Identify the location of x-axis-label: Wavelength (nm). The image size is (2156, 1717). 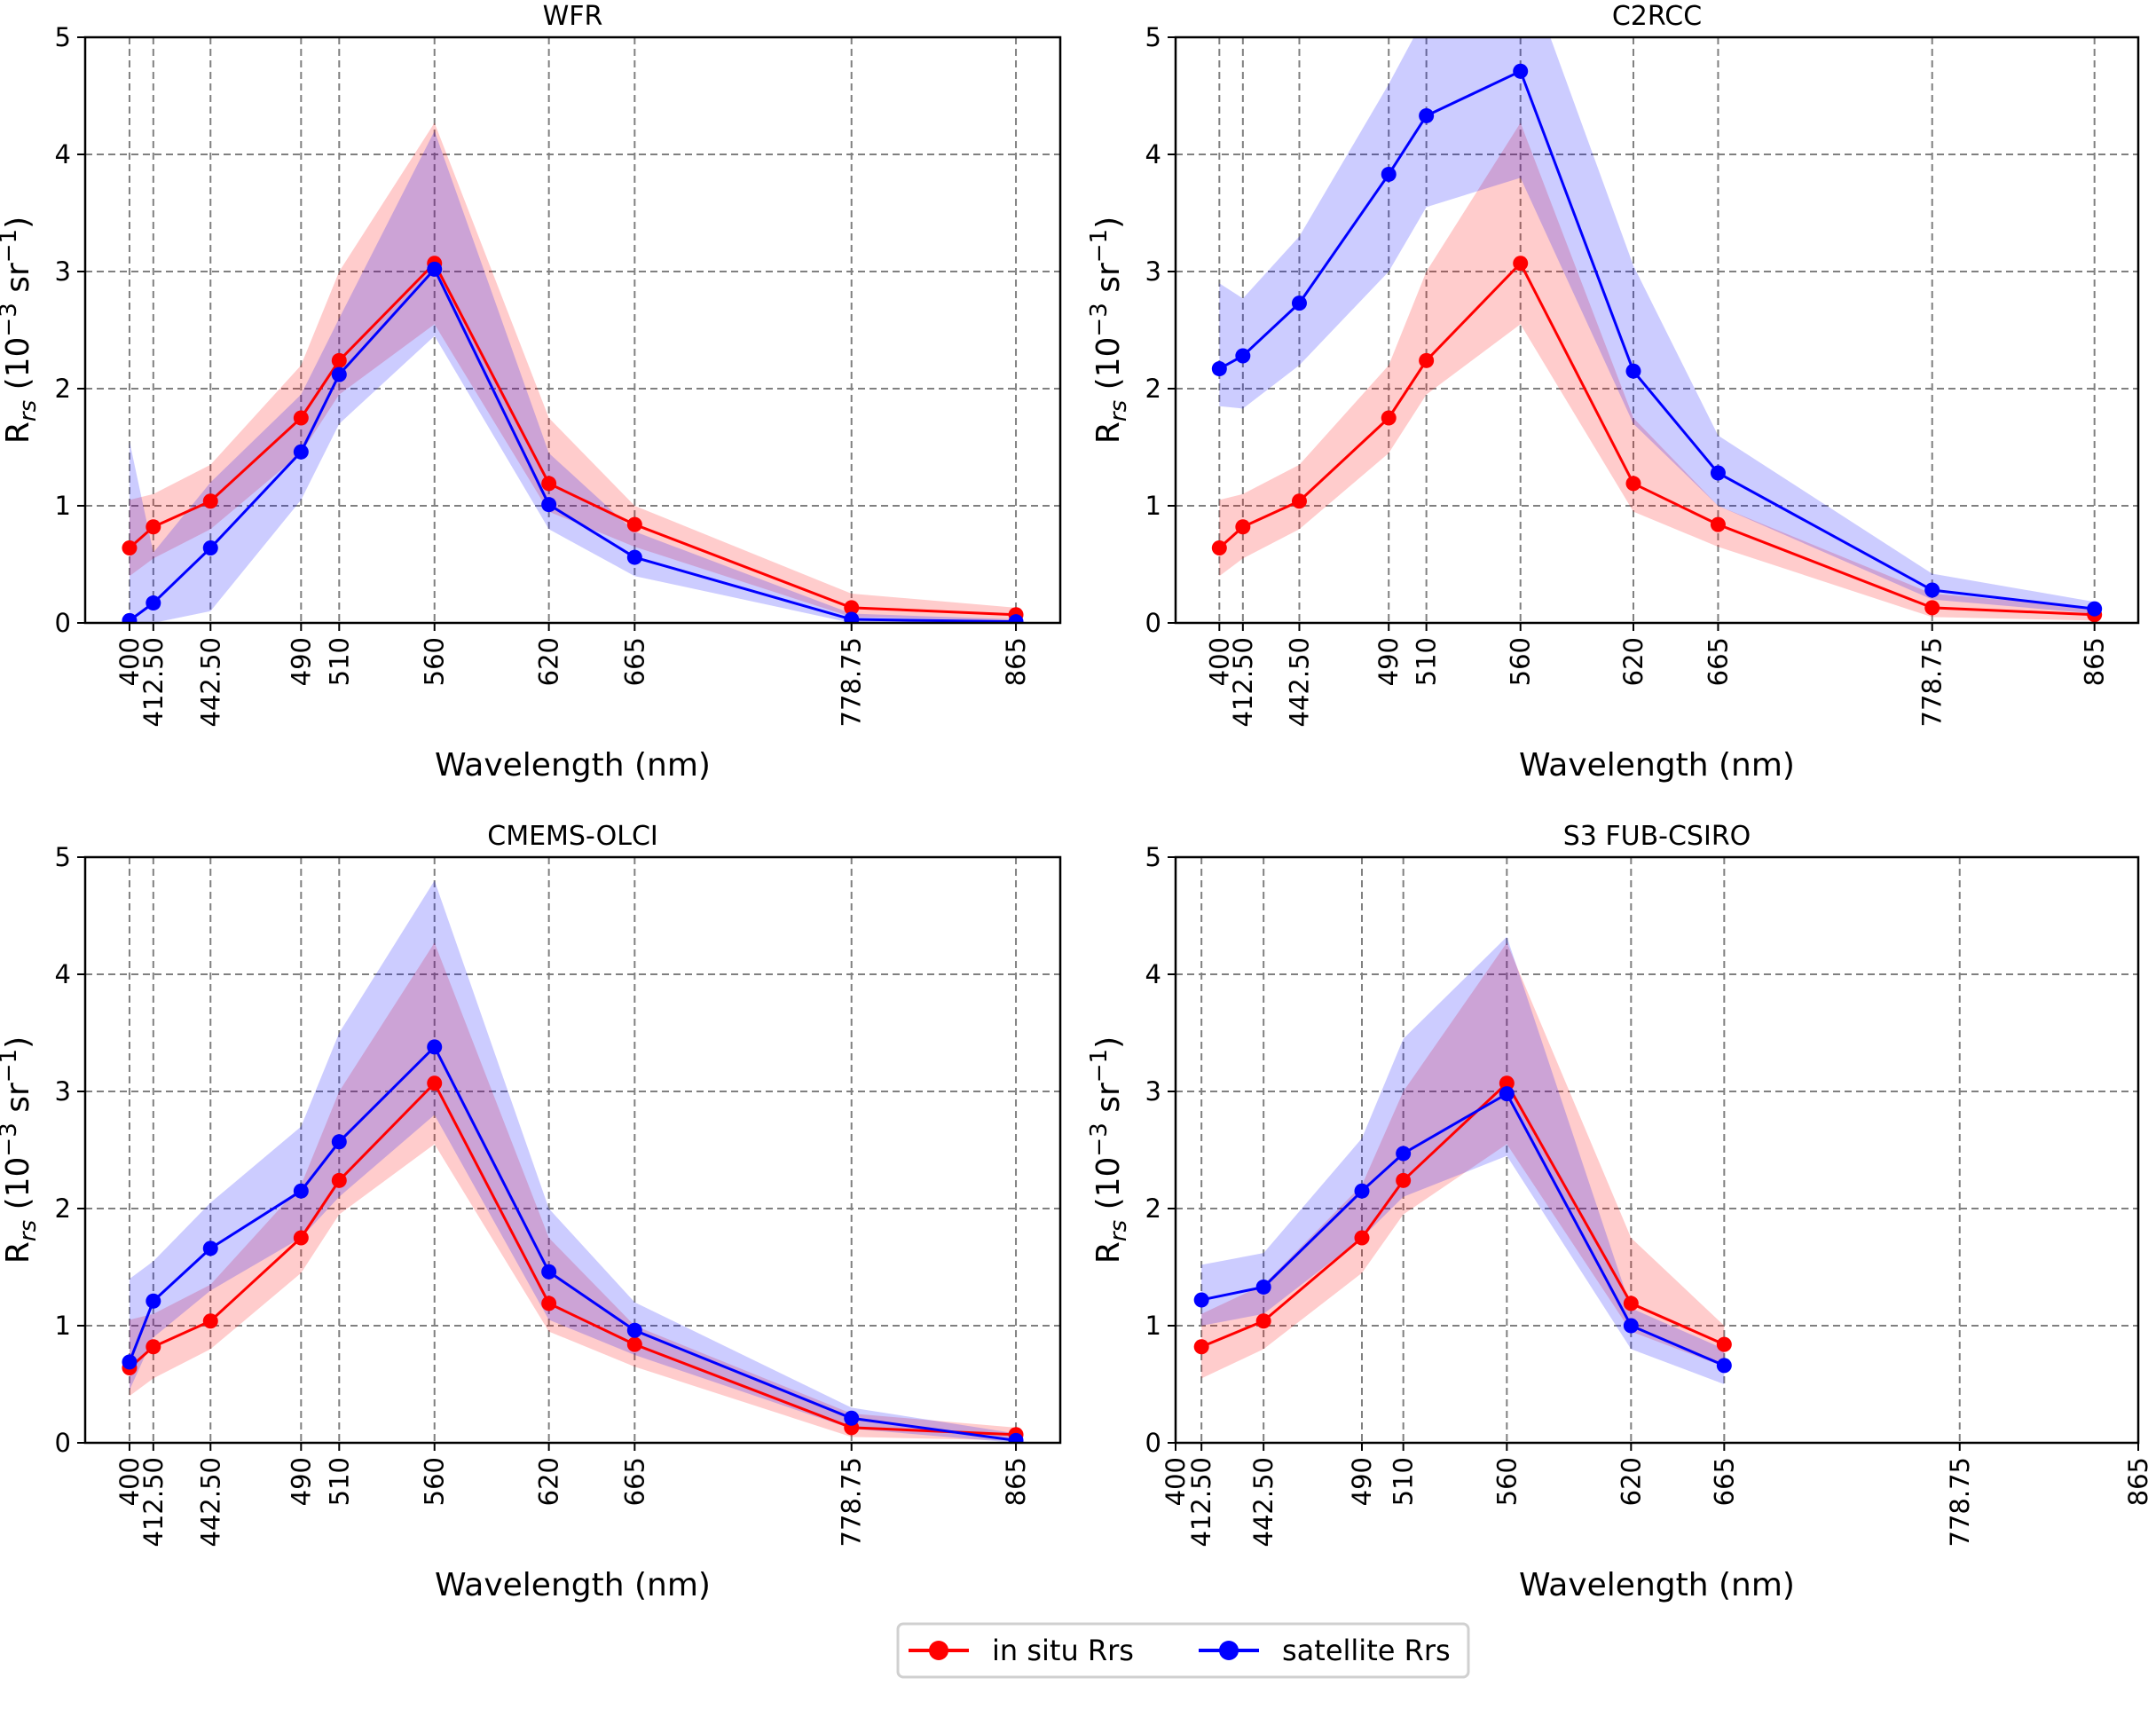
(573, 765).